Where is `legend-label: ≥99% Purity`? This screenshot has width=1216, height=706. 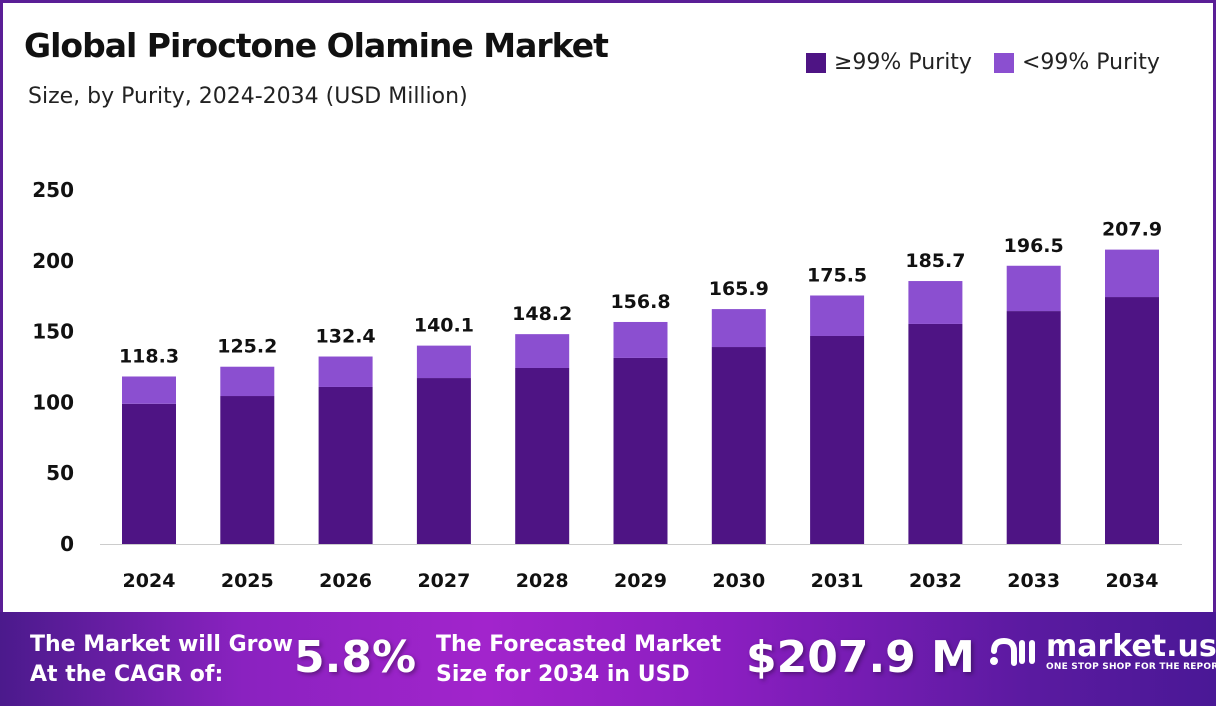
legend-label: ≥99% Purity is located at coordinates (903, 62).